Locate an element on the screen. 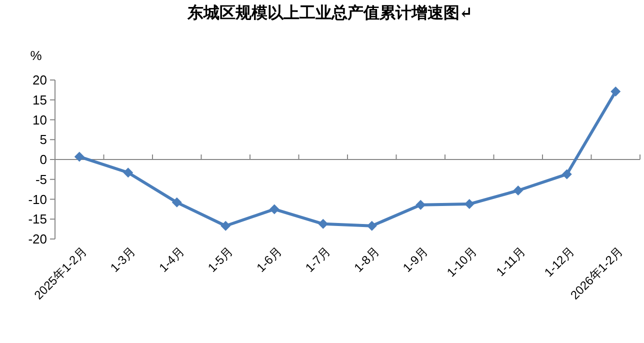 The height and width of the screenshot is (343, 644). y-tick-label: 20 is located at coordinates (39, 80).